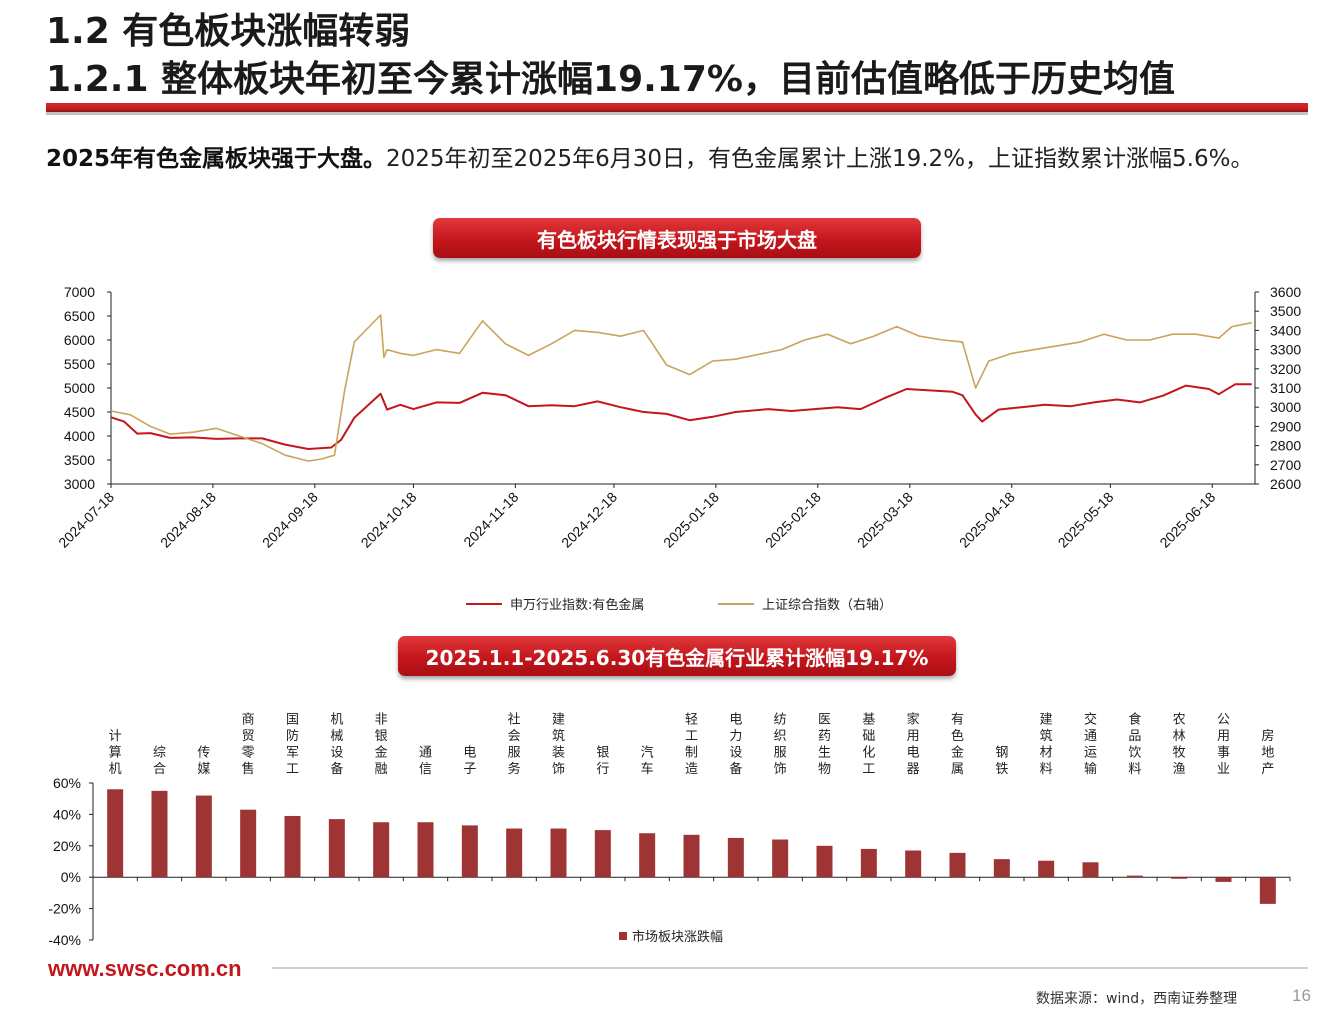  I want to click on bar-category-label: 通信, so click(425, 762).